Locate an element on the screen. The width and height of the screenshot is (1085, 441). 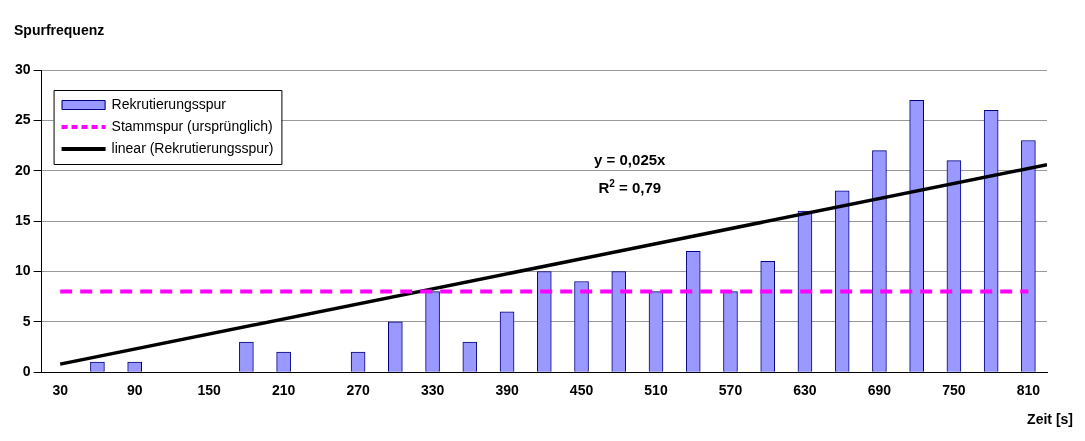
x-tick-label: 210 is located at coordinates (283, 390).